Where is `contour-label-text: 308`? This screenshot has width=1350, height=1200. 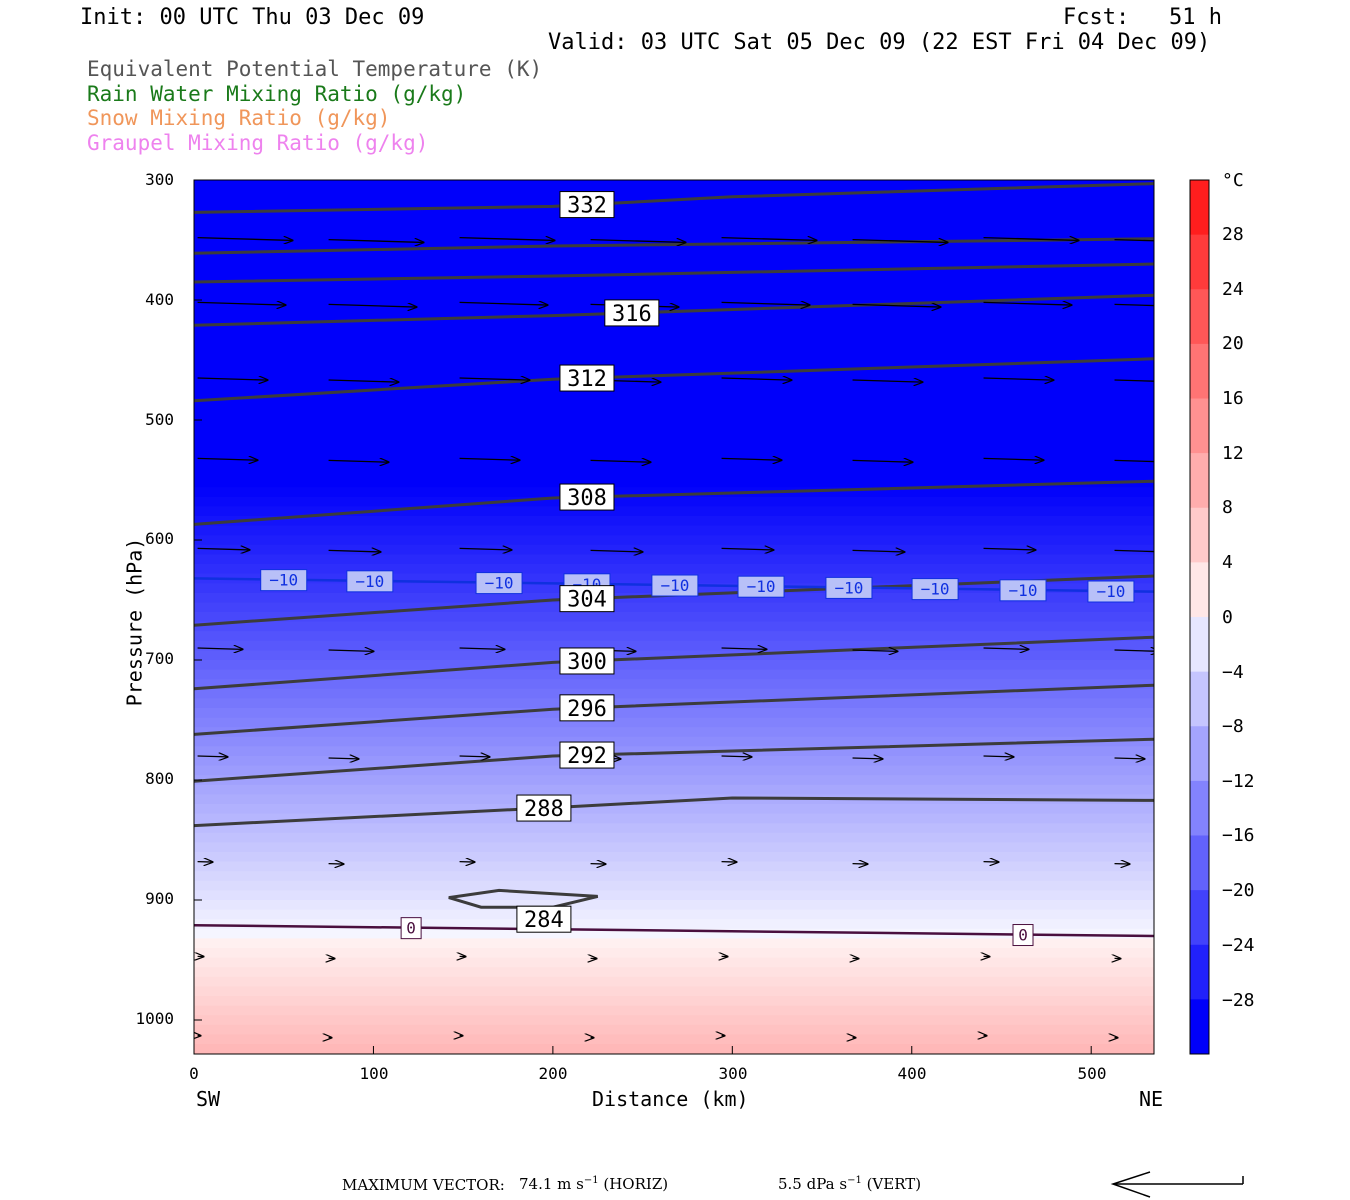 contour-label-text: 308 is located at coordinates (587, 498).